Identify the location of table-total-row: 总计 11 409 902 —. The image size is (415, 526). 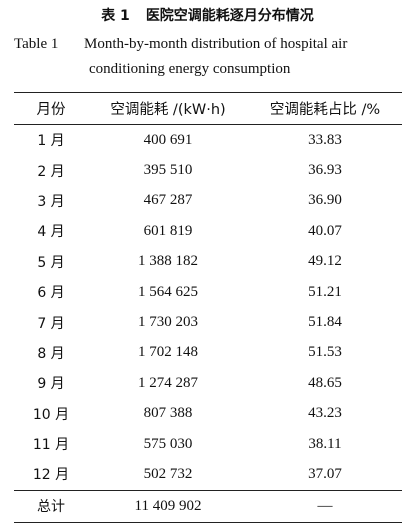
(208, 506).